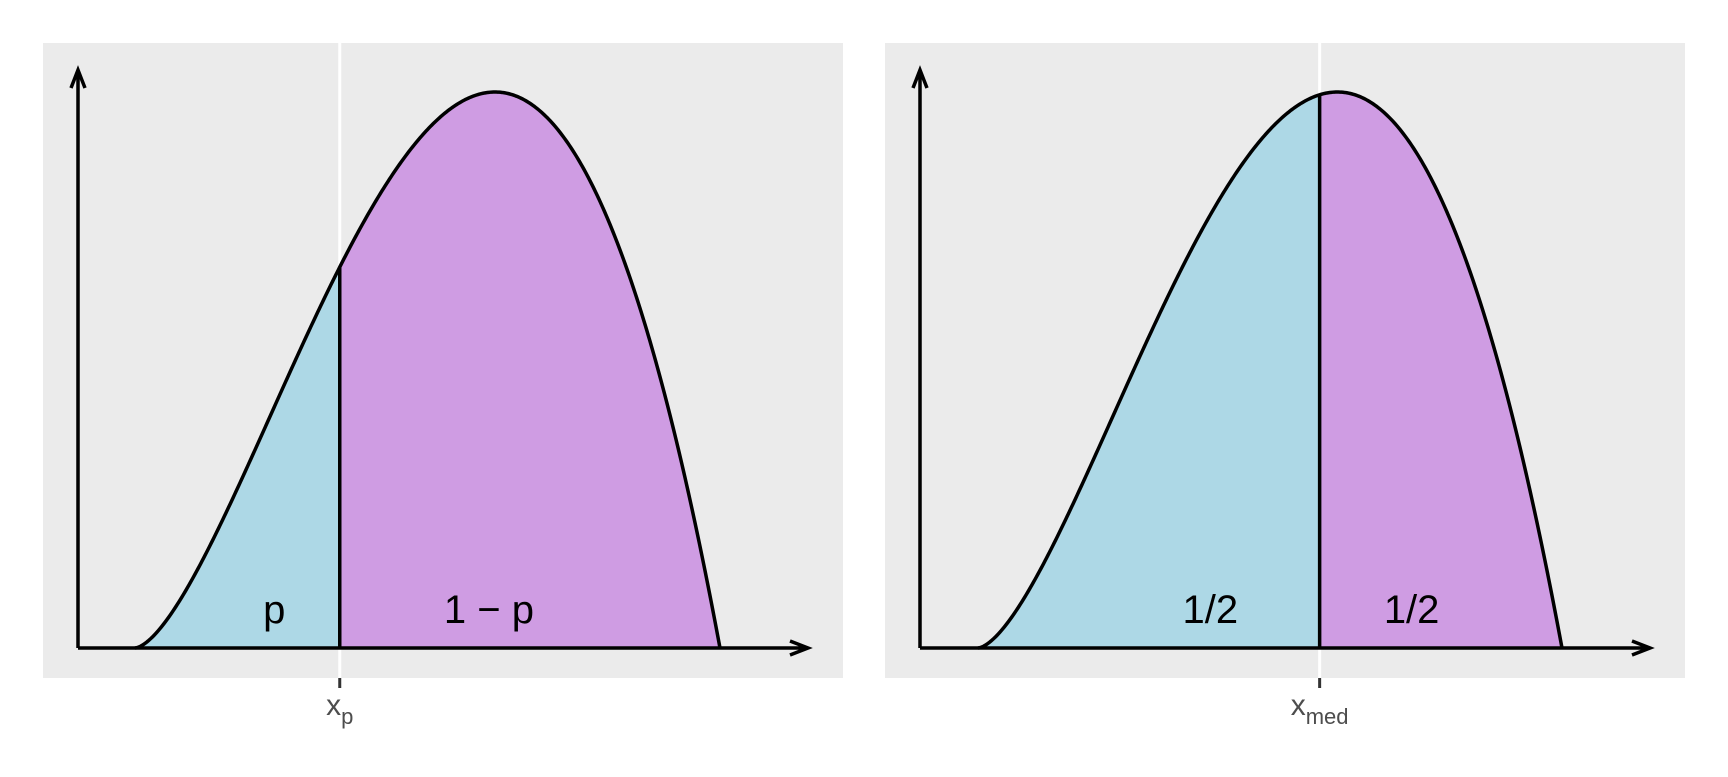 The image size is (1728, 777). Describe the element at coordinates (489, 610) in the screenshot. I see `upper-area-label: 1 − p` at that location.